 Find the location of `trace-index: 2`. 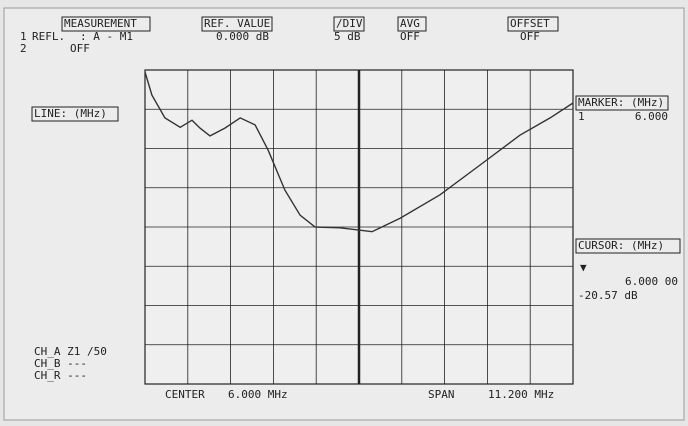

trace-index: 2 is located at coordinates (23, 48).